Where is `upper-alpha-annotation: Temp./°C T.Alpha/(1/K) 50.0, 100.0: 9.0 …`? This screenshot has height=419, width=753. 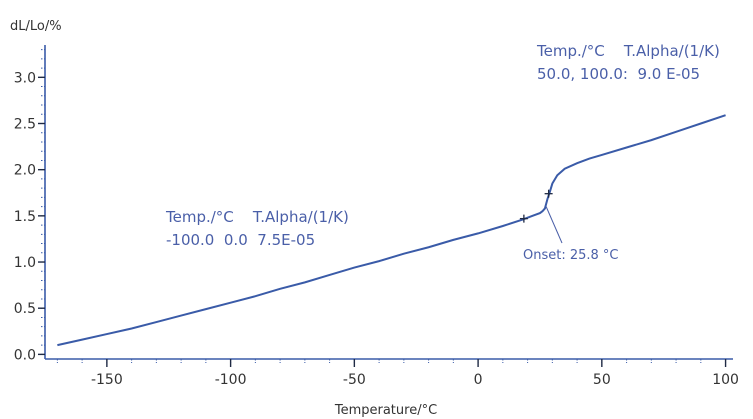
upper-alpha-annotation: Temp./°C T.Alpha/(1/K) 50.0, 100.0: 9.0 … is located at coordinates (628, 62).